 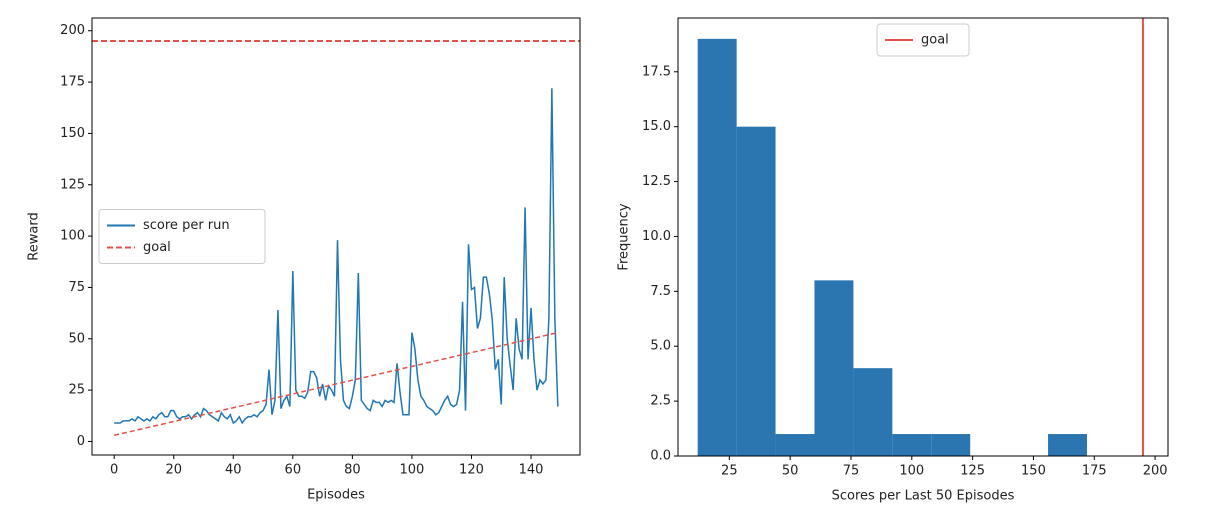 I want to click on y-tick-label: 0, so click(x=81, y=441).